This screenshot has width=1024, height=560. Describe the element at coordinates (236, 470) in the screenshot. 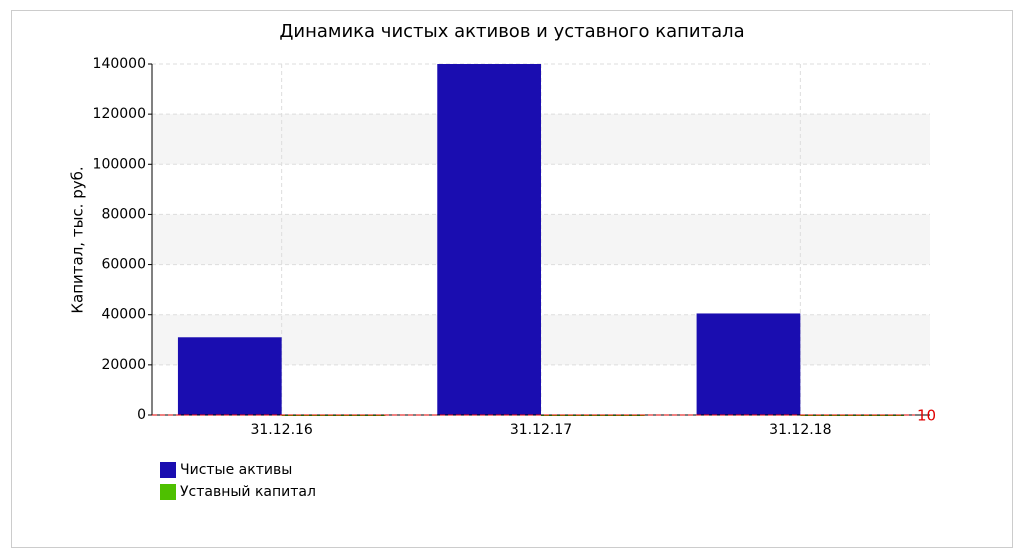

I see `legend-label: Чистые активы` at that location.